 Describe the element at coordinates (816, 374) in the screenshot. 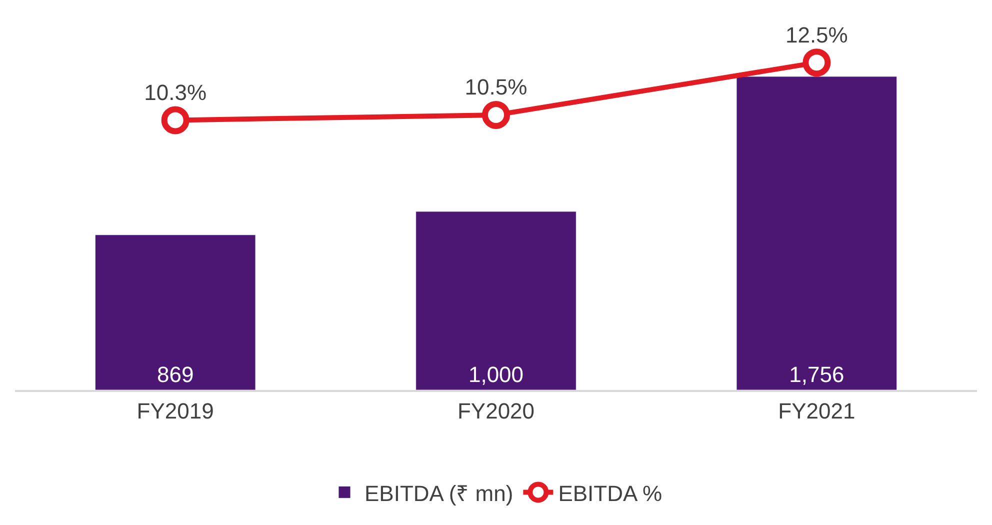

I see `data-label: 1,756` at that location.